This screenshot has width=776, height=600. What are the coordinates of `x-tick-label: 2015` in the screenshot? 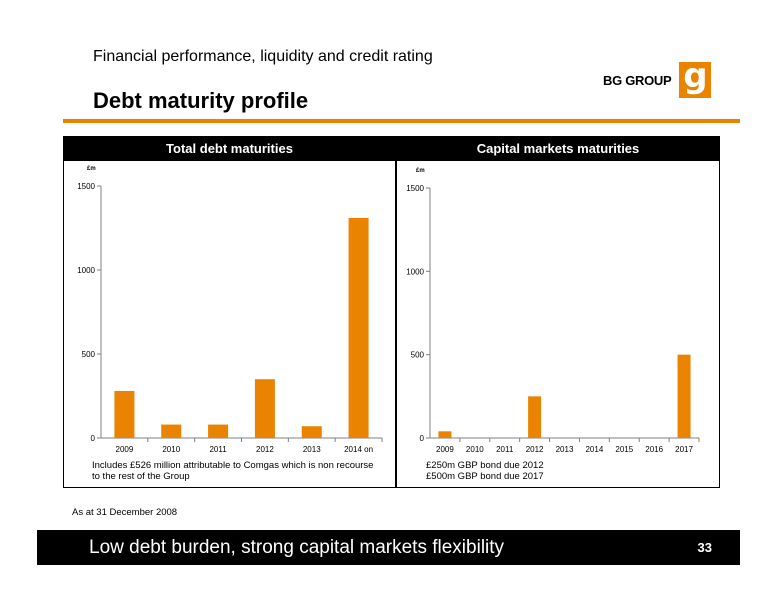 It's located at (624, 449).